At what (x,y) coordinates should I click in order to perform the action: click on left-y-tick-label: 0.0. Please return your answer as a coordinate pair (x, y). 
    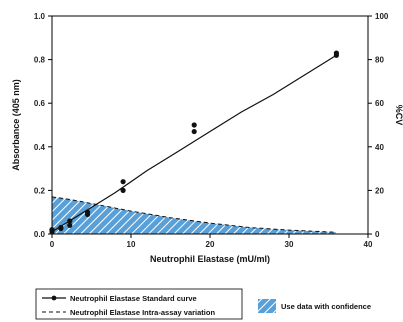
    Looking at the image, I should click on (40, 234).